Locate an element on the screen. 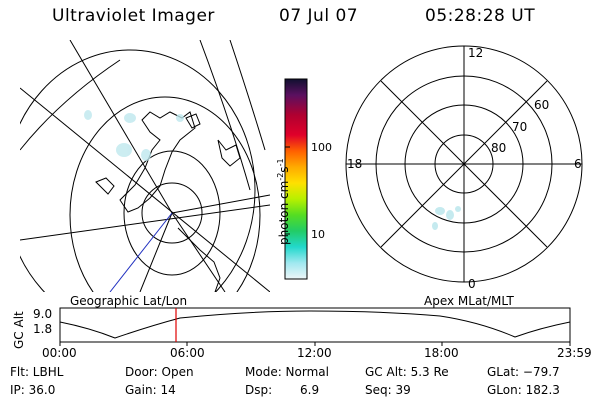 This screenshot has height=400, width=600. status-ip: IP: 36.0 is located at coordinates (33, 390).